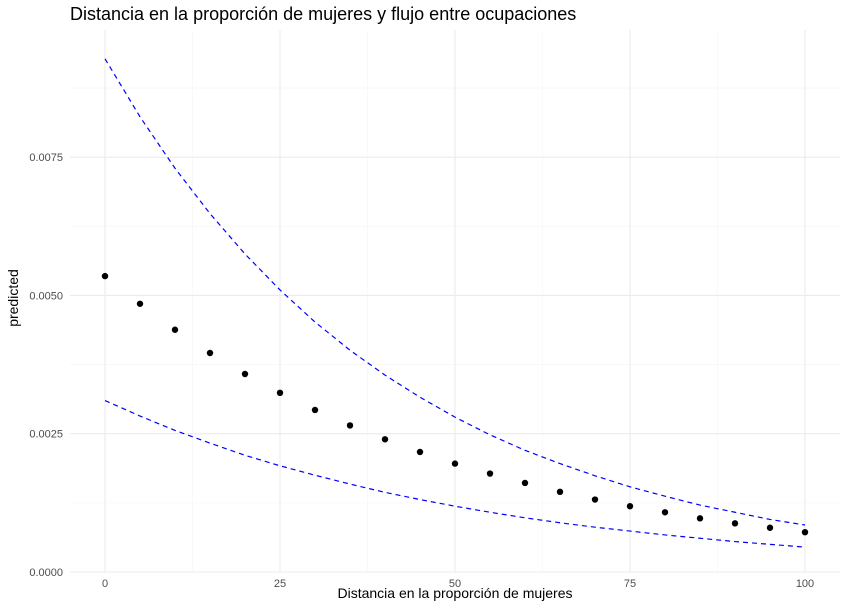  I want to click on y-tick-label: 0.0075, so click(46, 158).